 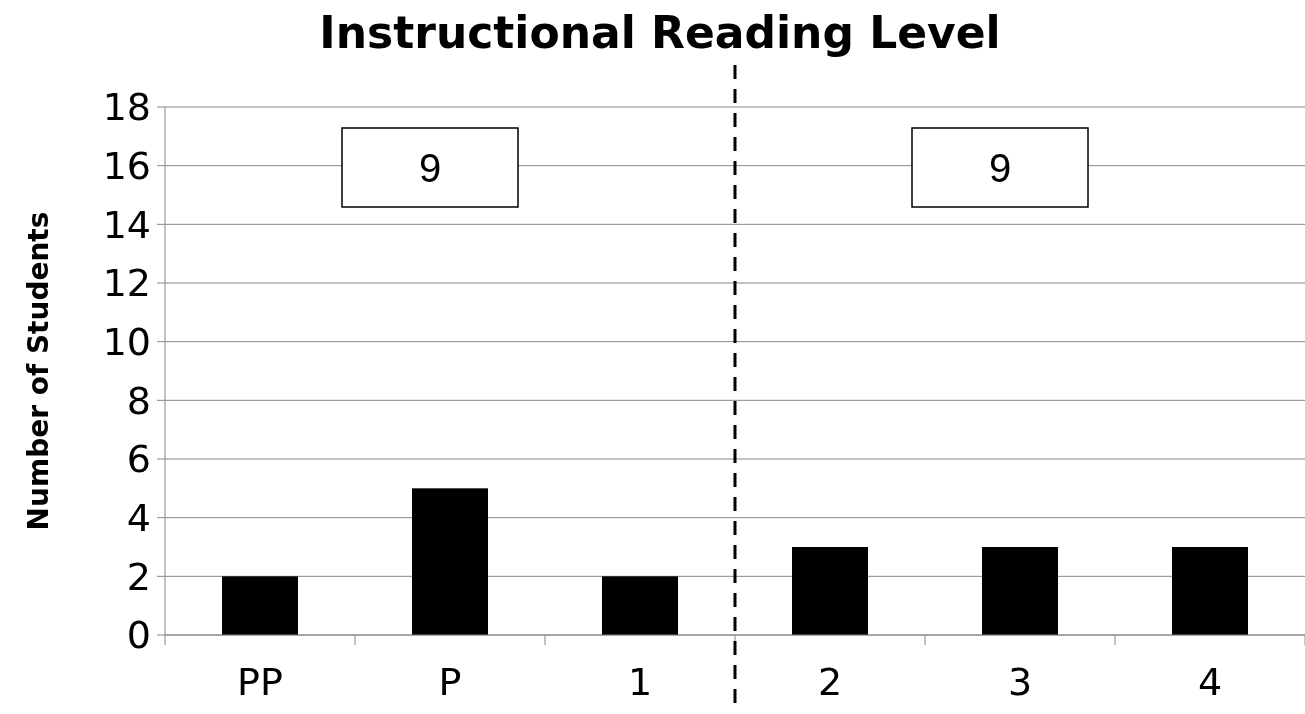 What do you see at coordinates (126, 224) in the screenshot?
I see `y-tick-label: 14` at bounding box center [126, 224].